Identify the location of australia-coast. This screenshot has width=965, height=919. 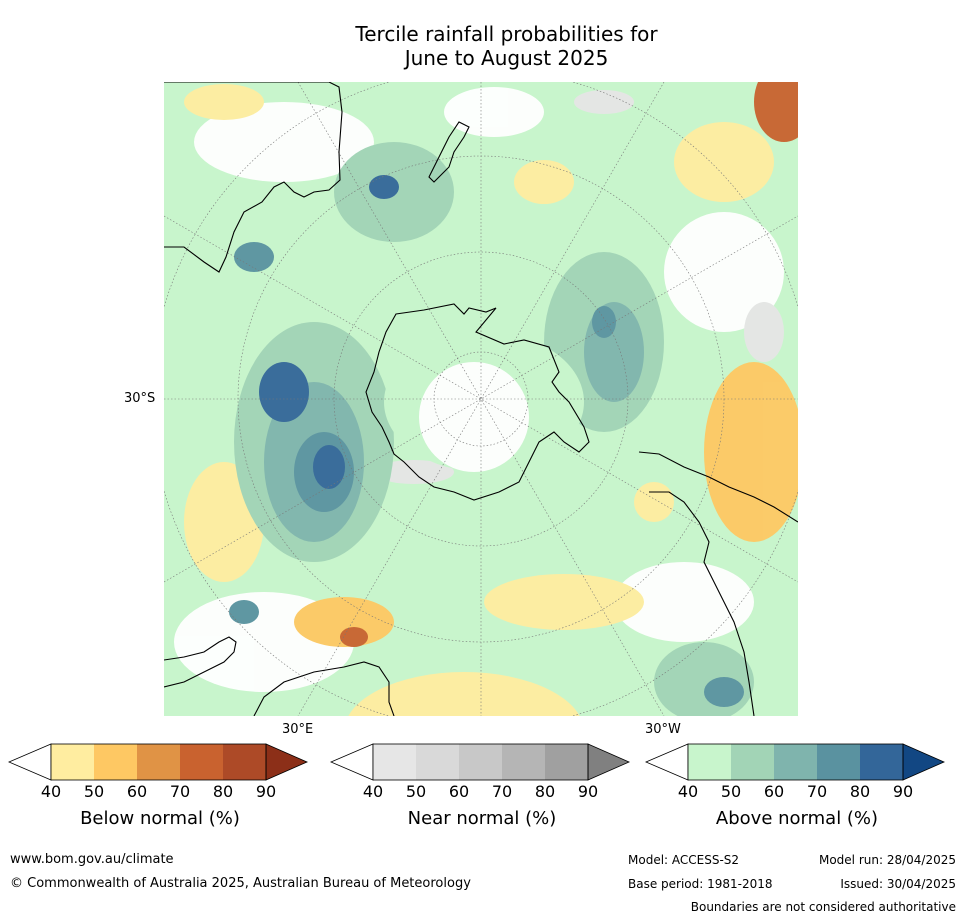
(253, 177).